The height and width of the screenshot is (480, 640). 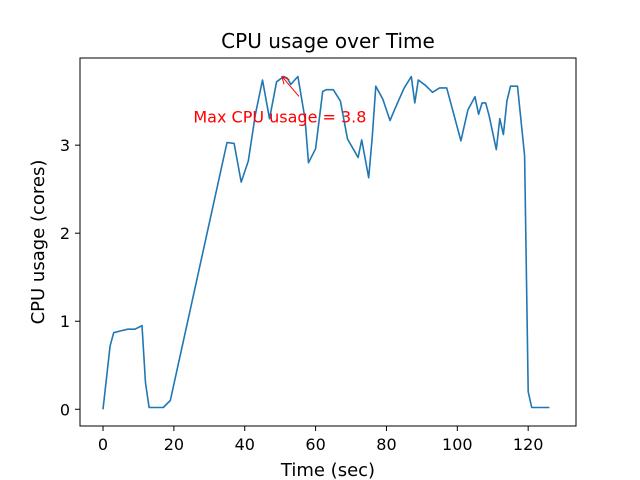 I want to click on y-tick-label: 2, so click(x=65, y=233).